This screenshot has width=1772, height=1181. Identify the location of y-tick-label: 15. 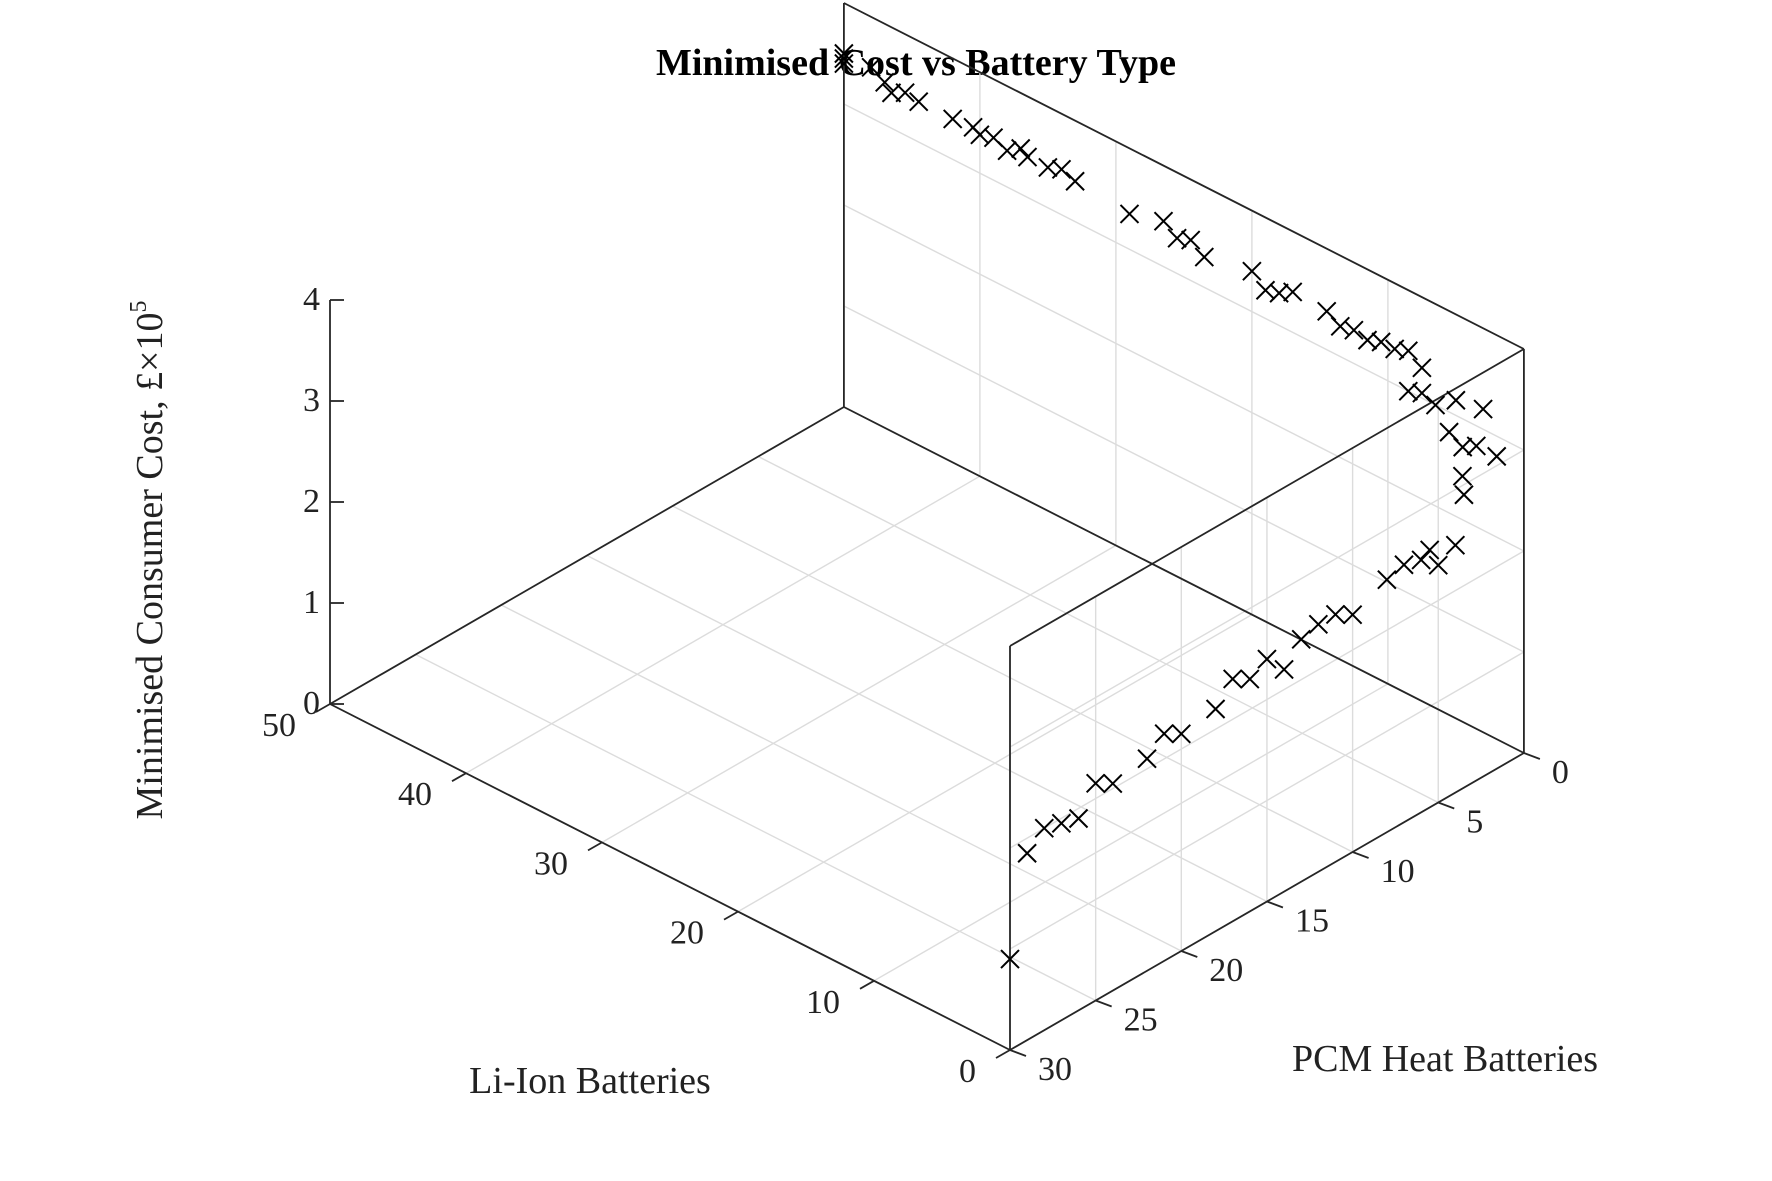
(1312, 921).